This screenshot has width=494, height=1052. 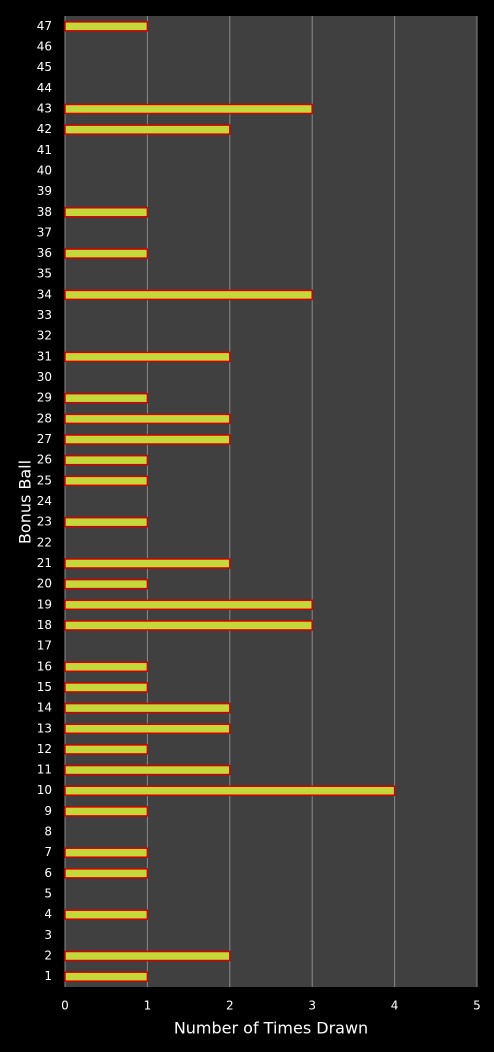 I want to click on y-tick-label: 40, so click(x=44, y=170).